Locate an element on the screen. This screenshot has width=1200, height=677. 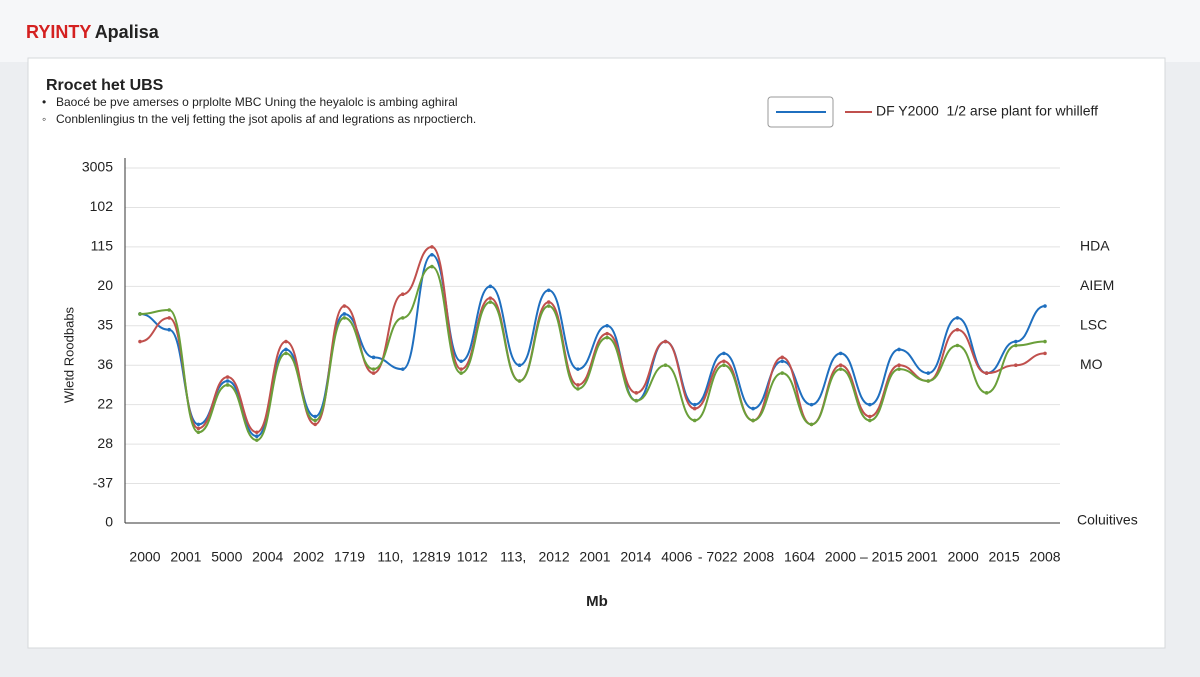
header: RYINTY Apalisa is located at coordinates (93, 32).